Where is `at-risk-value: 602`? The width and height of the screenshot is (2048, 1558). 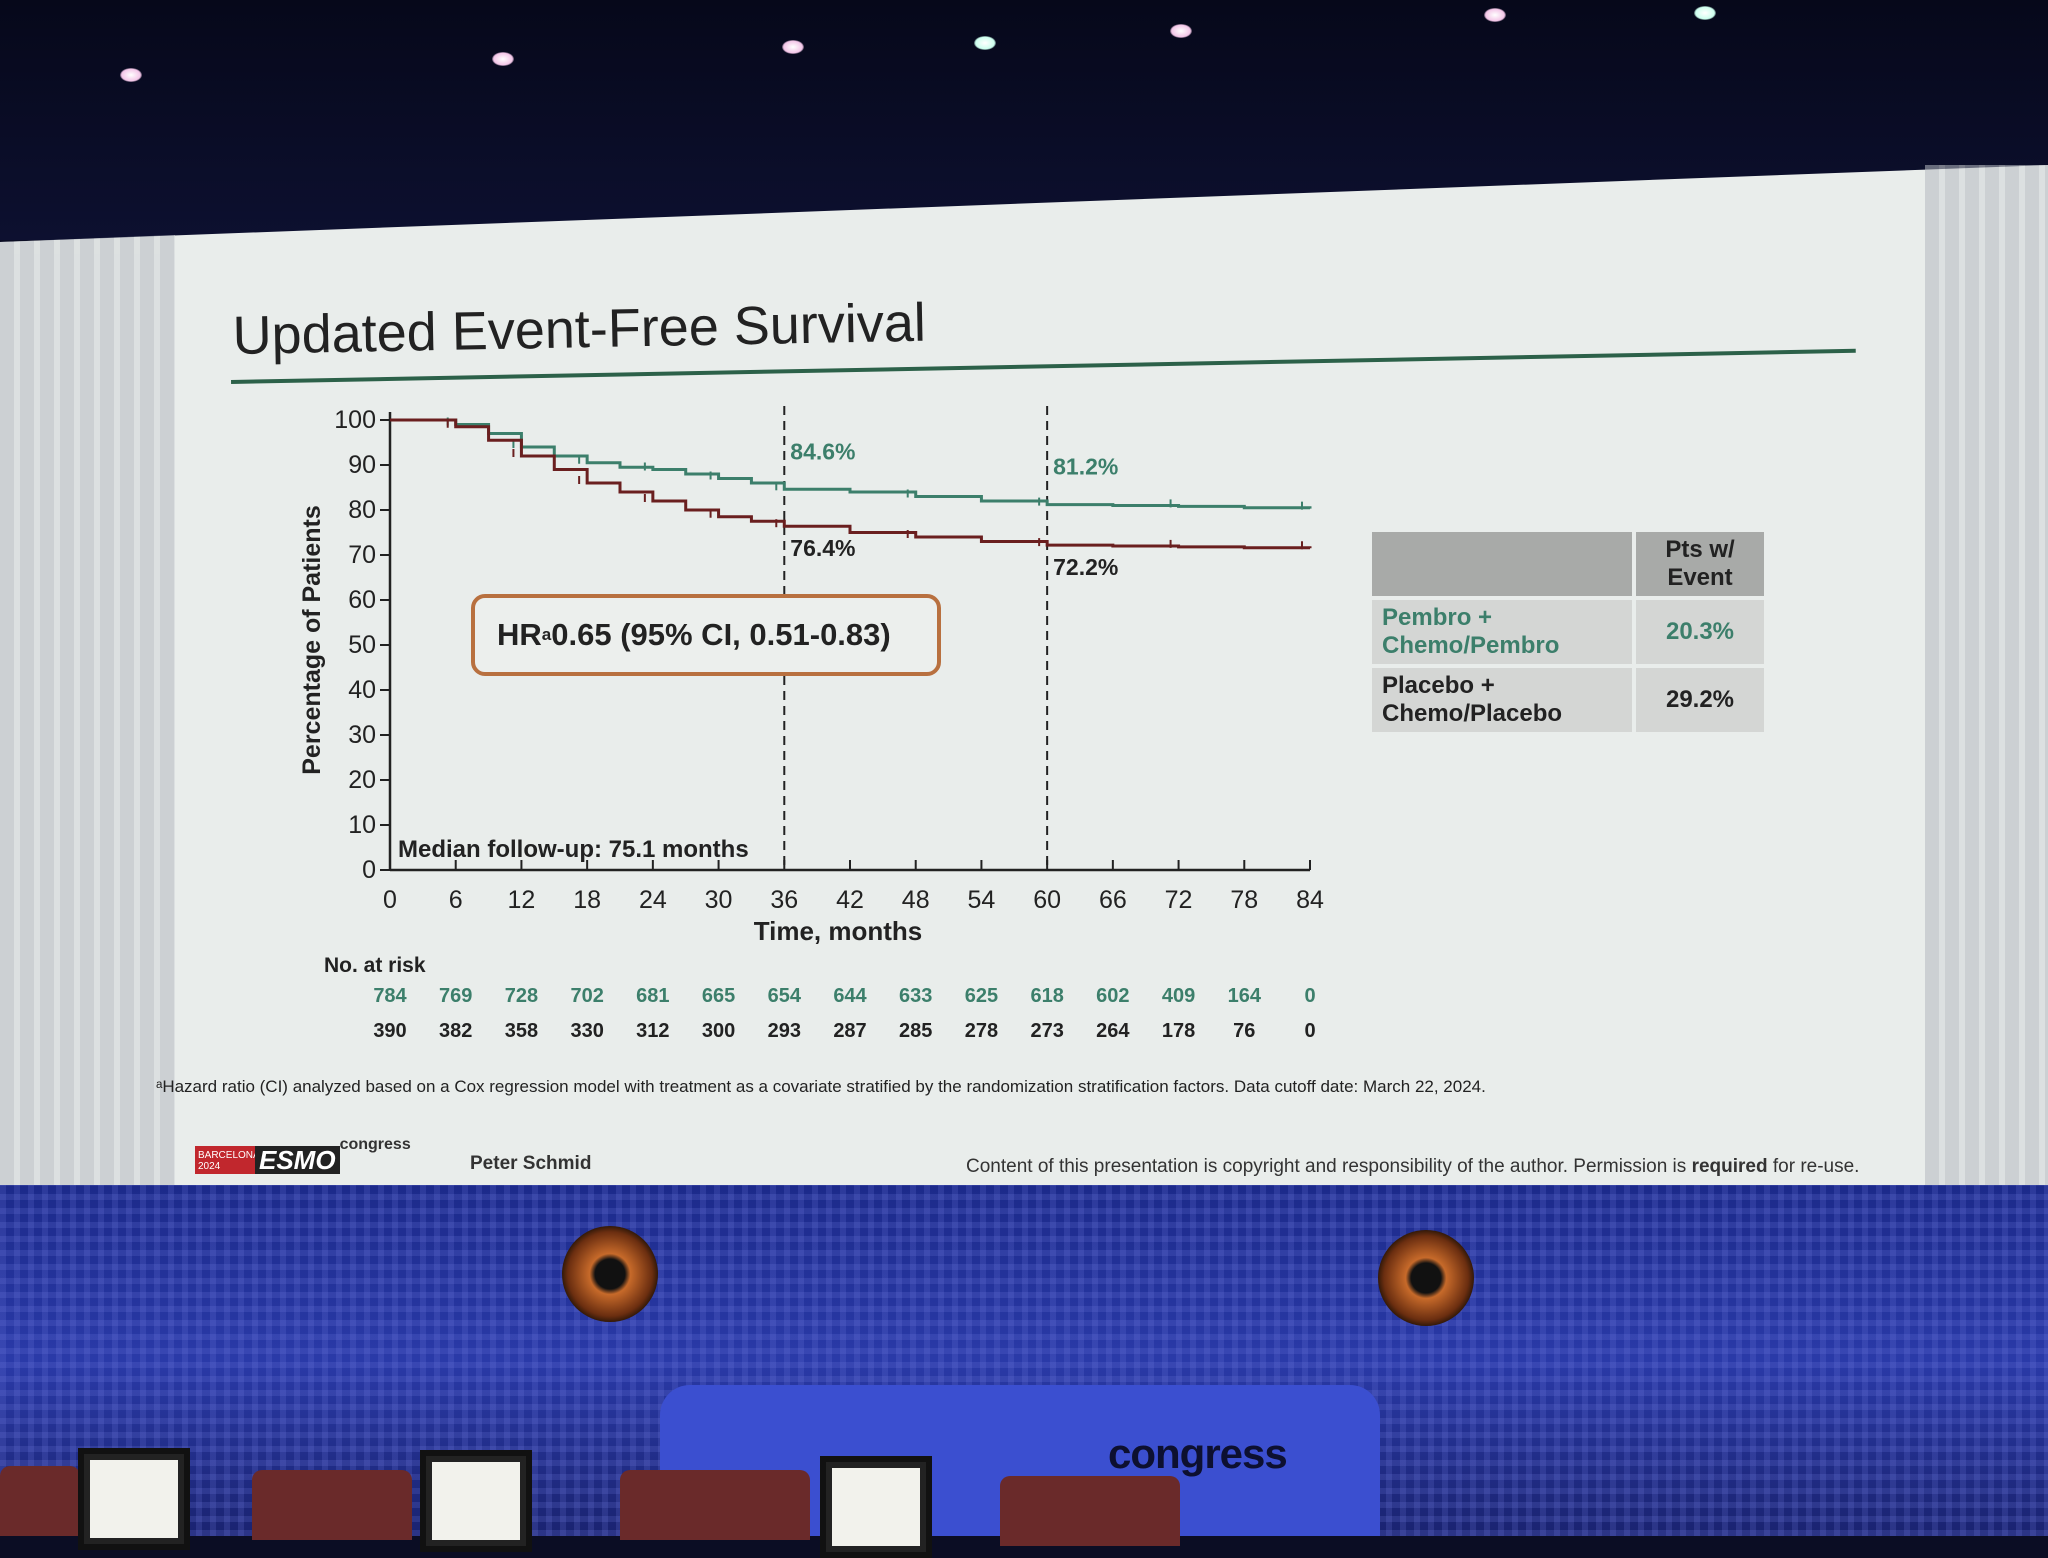 at-risk-value: 602 is located at coordinates (1112, 996).